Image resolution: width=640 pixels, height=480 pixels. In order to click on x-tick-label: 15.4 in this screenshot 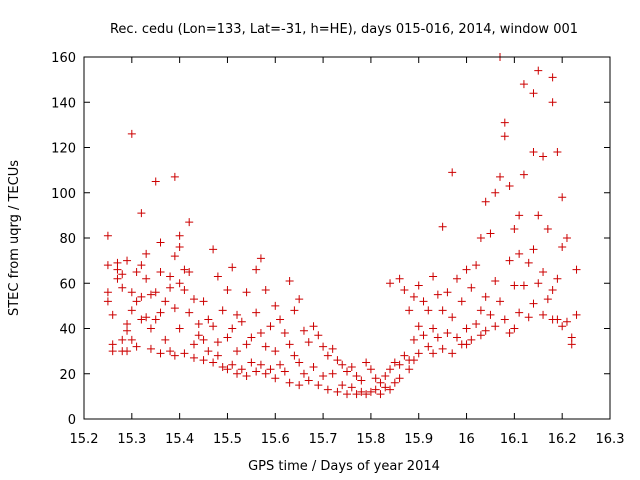, I will do `click(179, 439)`.